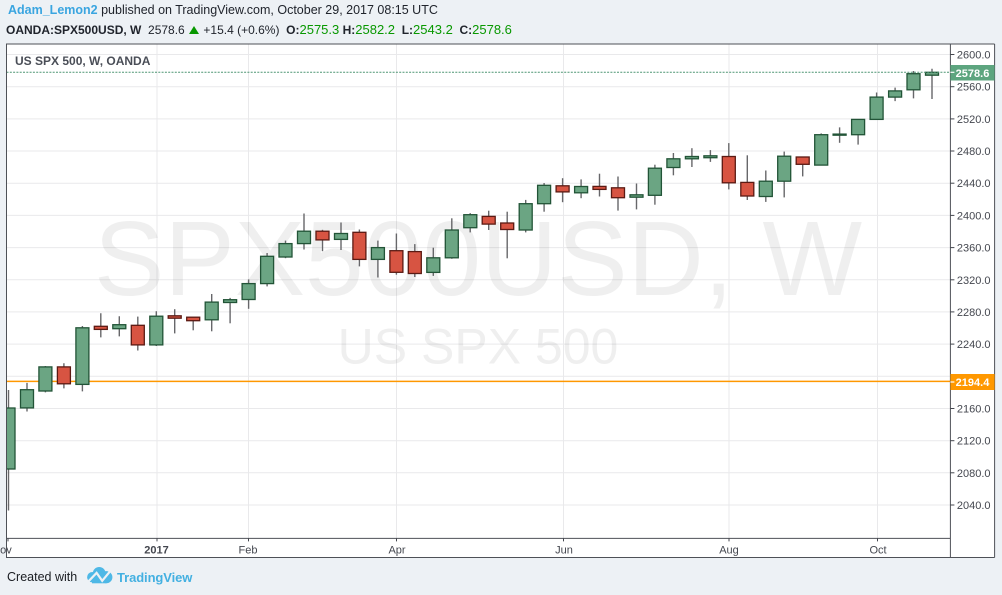 The width and height of the screenshot is (1002, 595). I want to click on svg-text: 2240.0, so click(974, 345).